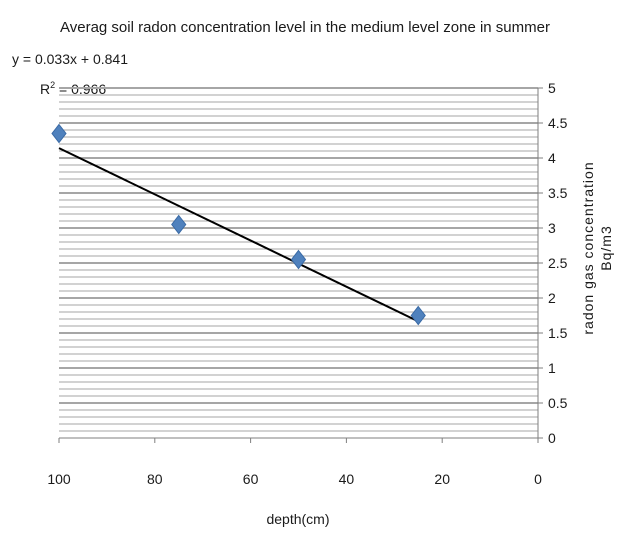 The image size is (634, 546). I want to click on x-tick-label: 80, so click(155, 479).